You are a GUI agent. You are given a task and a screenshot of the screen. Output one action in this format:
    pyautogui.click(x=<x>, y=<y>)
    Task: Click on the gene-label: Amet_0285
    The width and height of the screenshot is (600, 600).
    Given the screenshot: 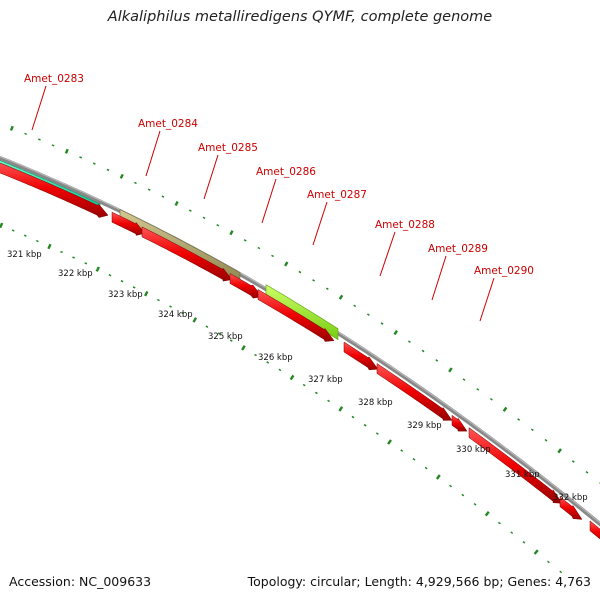 What is the action you would take?
    pyautogui.click(x=228, y=148)
    